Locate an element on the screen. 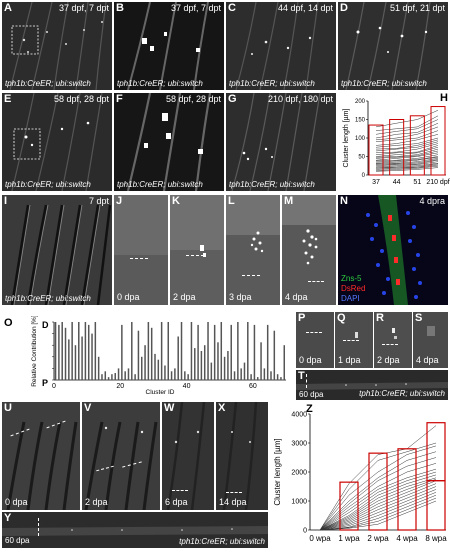 This screenshot has height=553, width=450. x-axis-label: Cluster ID is located at coordinates (160, 392).